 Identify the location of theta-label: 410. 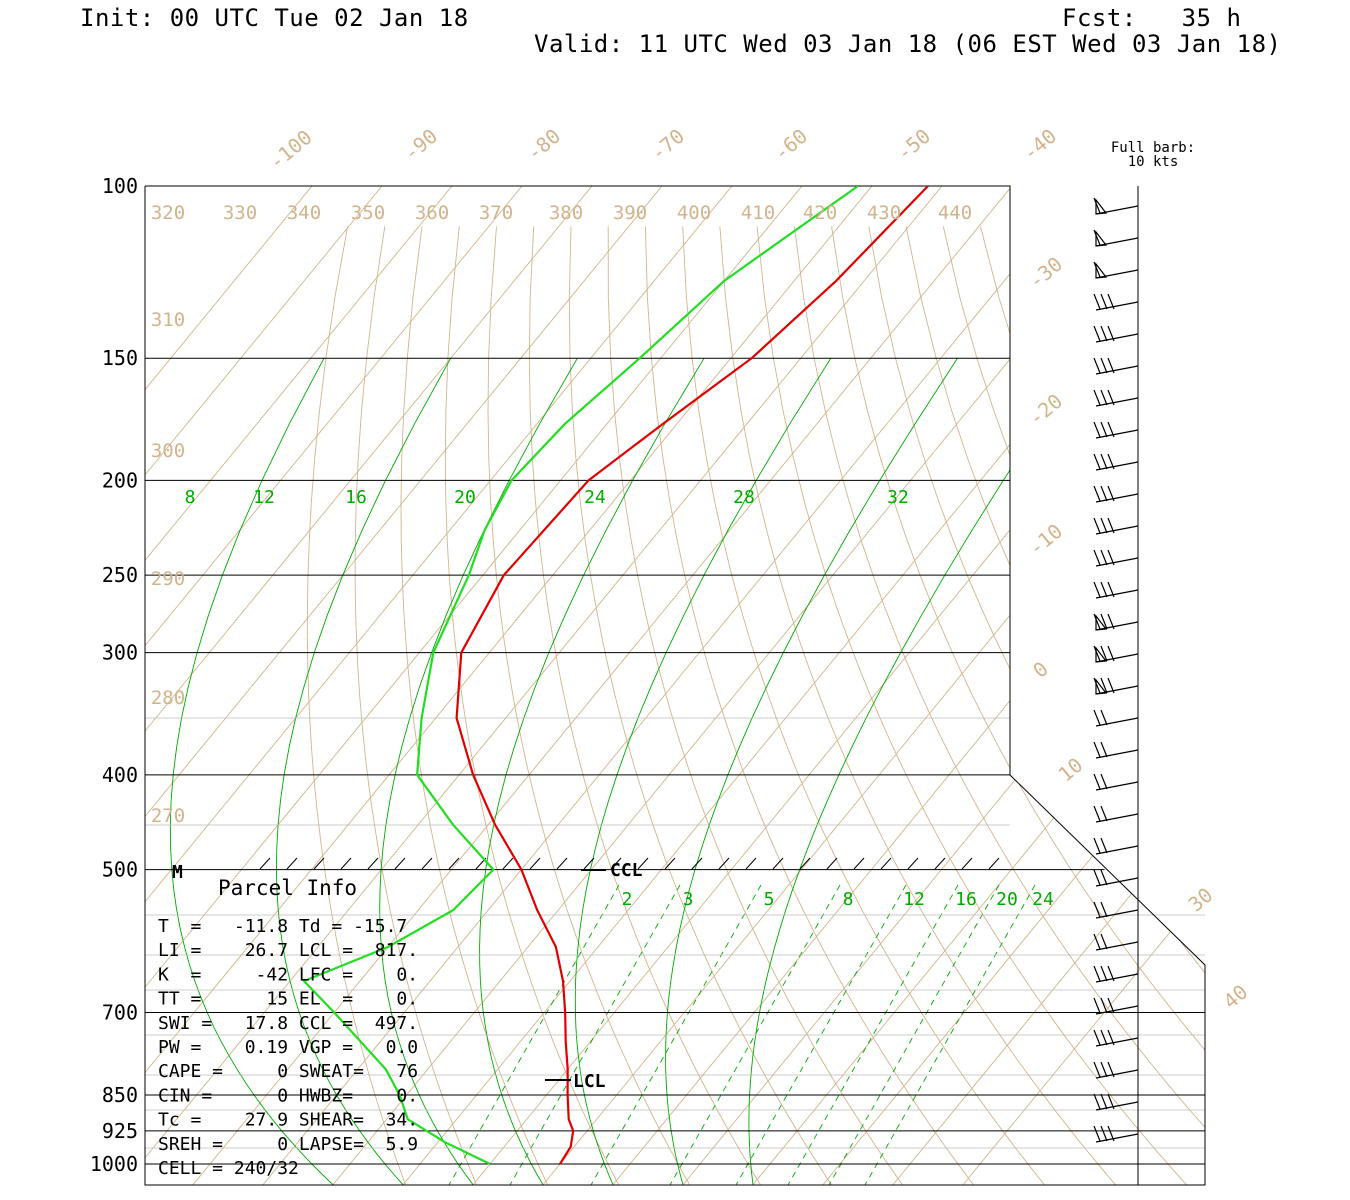
(758, 213).